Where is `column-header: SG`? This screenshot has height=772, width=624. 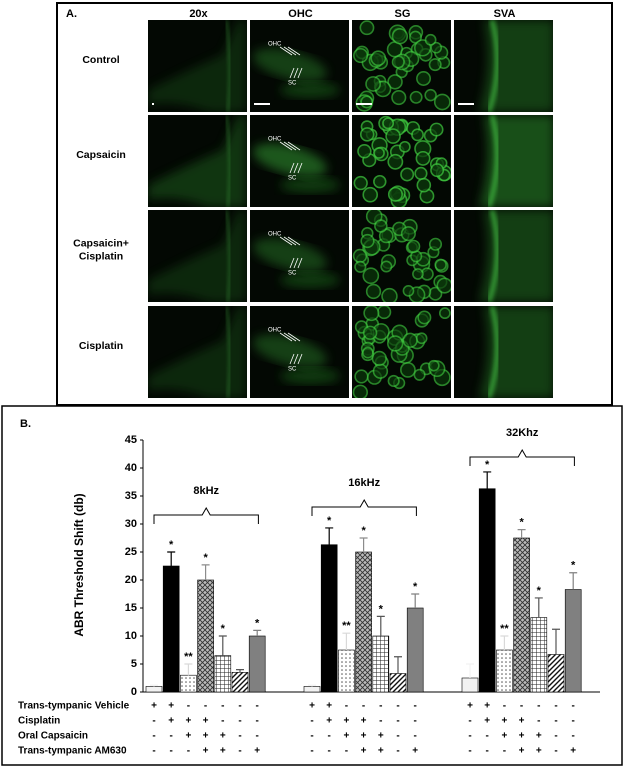
column-header: SG is located at coordinates (403, 14).